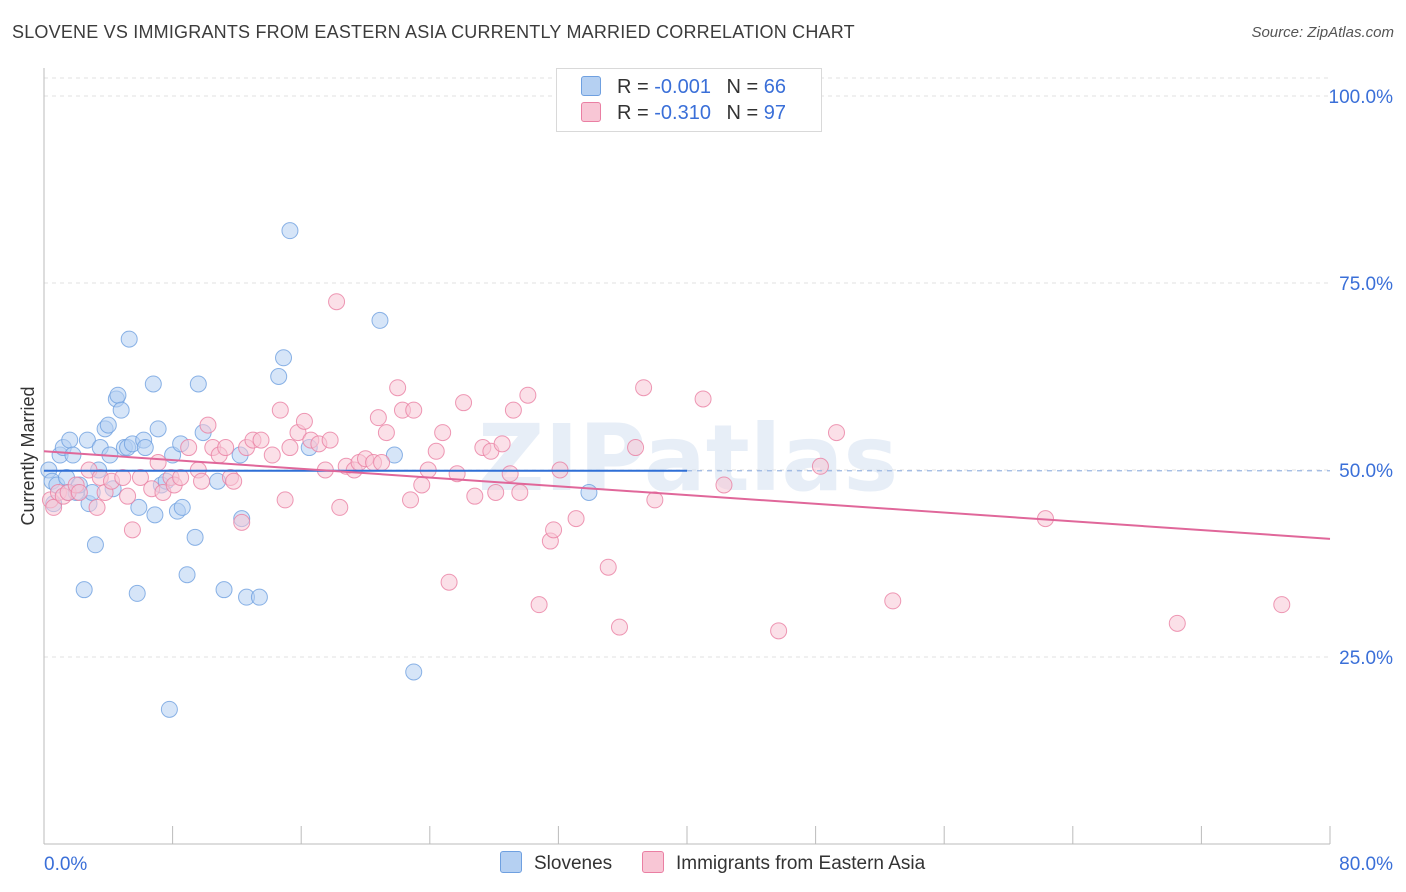 The width and height of the screenshot is (1406, 892). Describe the element at coordinates (1322, 32) in the screenshot. I see `source-label: Source: ZipAtlas.com` at that location.